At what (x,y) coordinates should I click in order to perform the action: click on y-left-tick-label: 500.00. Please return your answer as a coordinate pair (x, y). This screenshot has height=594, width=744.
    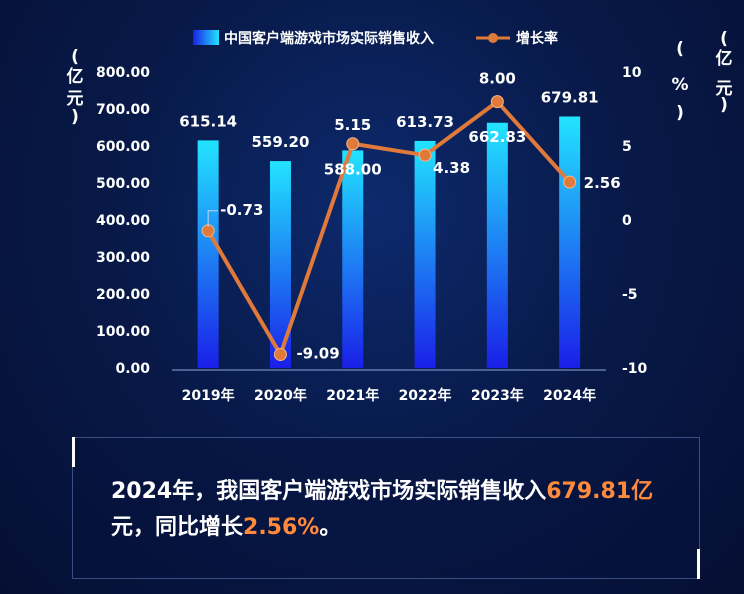
    Looking at the image, I should click on (123, 184).